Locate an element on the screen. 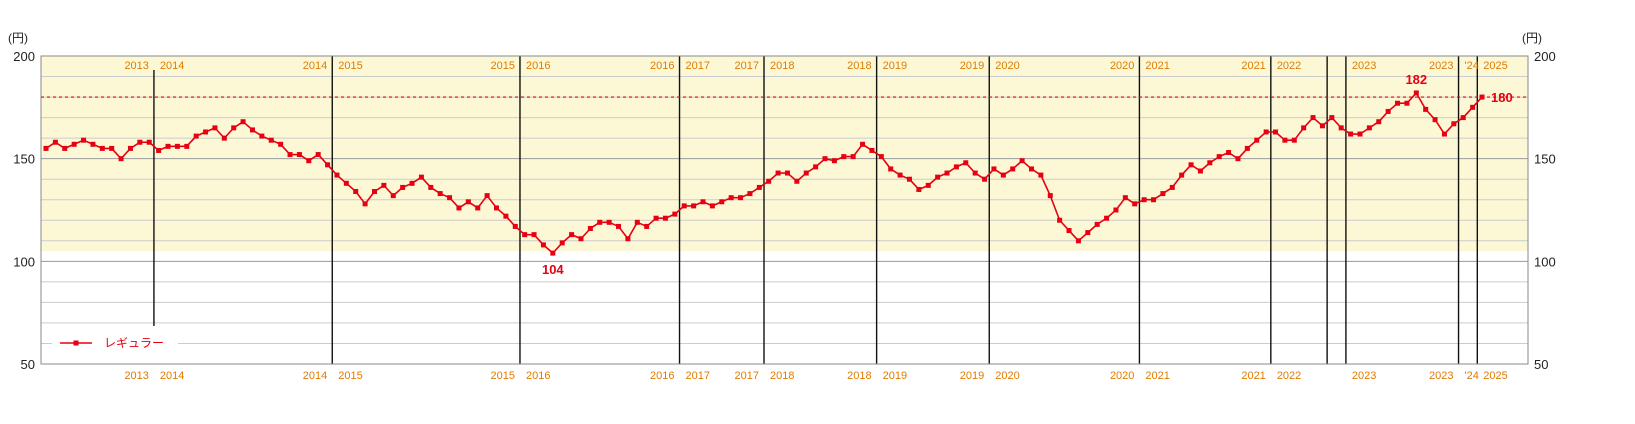 The image size is (1635, 424). year-label-top: 2017 is located at coordinates (747, 66).